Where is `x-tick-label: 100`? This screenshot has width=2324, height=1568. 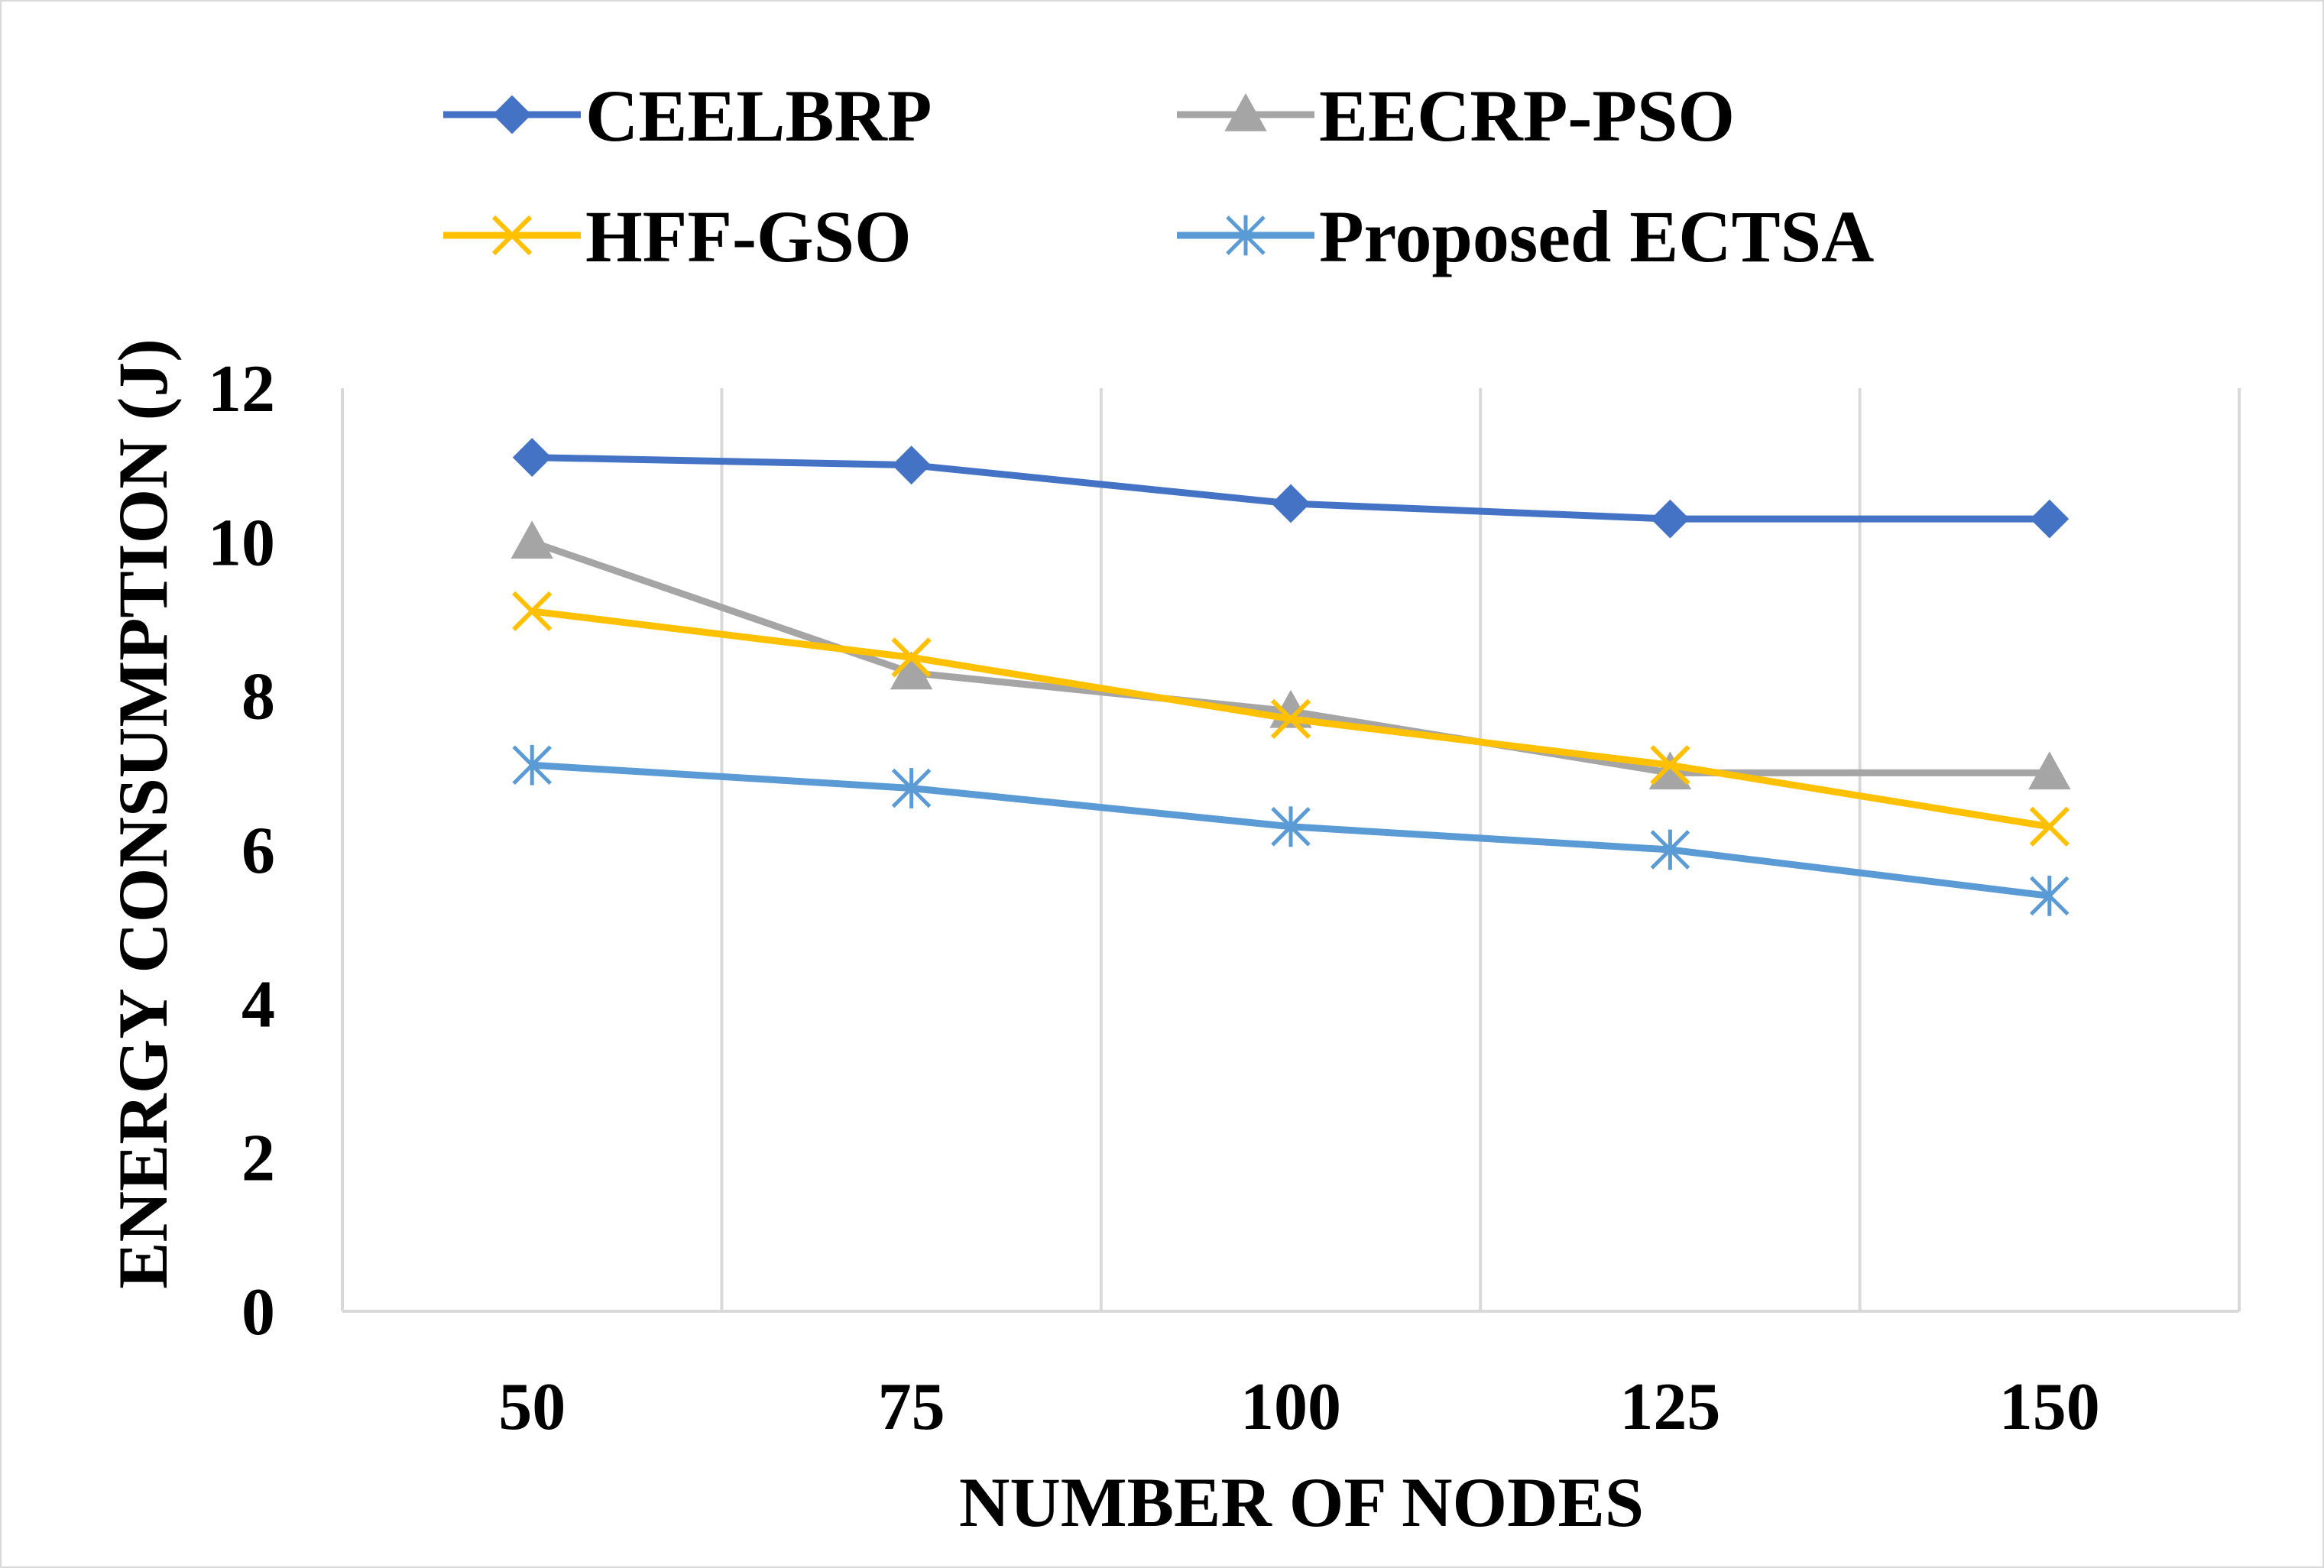
x-tick-label: 100 is located at coordinates (1290, 1407).